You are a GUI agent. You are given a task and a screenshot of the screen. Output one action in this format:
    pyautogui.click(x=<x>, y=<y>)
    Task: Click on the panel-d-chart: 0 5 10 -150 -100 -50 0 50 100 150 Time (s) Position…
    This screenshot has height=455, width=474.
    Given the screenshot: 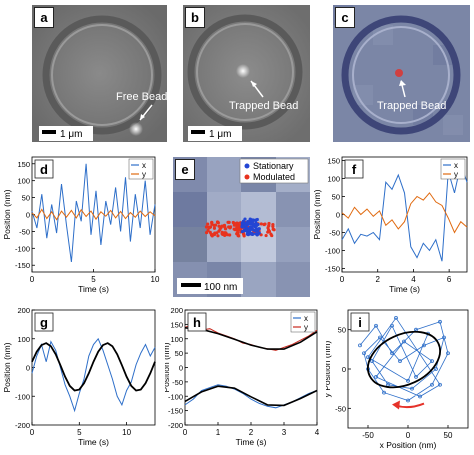 What is the action you would take?
    pyautogui.click(x=81, y=225)
    